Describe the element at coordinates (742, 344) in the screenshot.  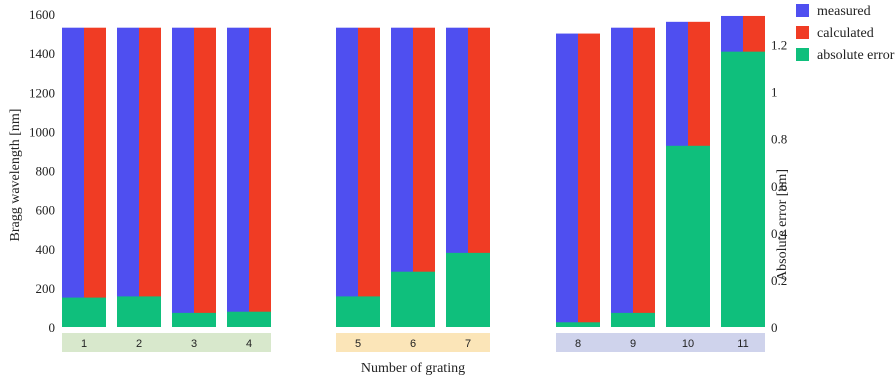
I see `x-tick-label-11: 11` at that location.